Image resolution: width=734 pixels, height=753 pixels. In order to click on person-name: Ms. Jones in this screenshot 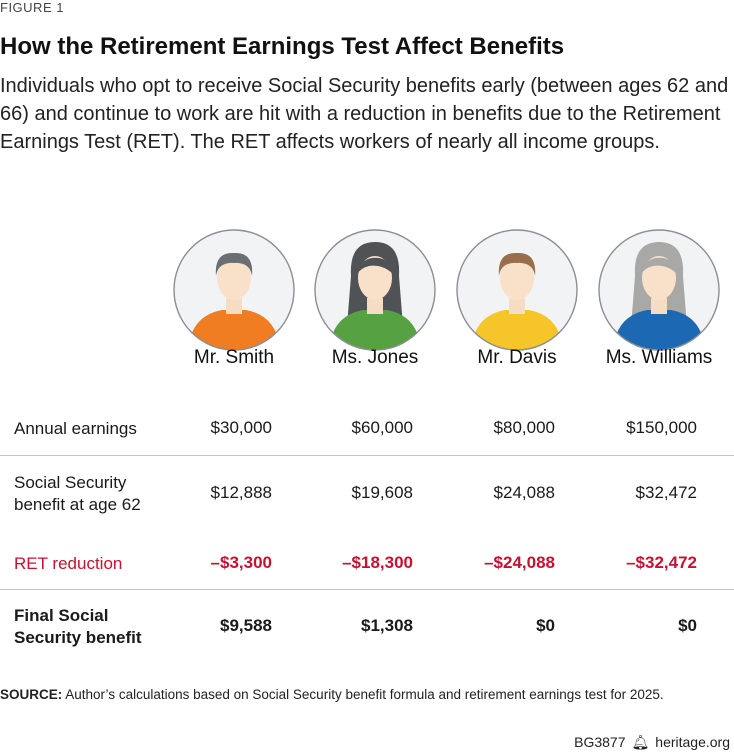, I will do `click(375, 357)`.